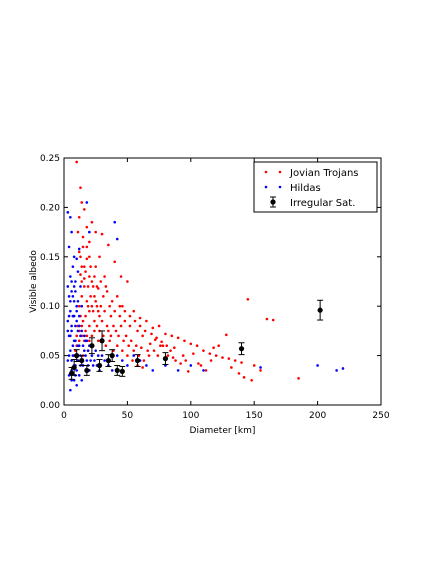 The width and height of the screenshot is (436, 564). Describe the element at coordinates (223, 431) in the screenshot. I see `x-axis-label: Diameter [km]` at that location.